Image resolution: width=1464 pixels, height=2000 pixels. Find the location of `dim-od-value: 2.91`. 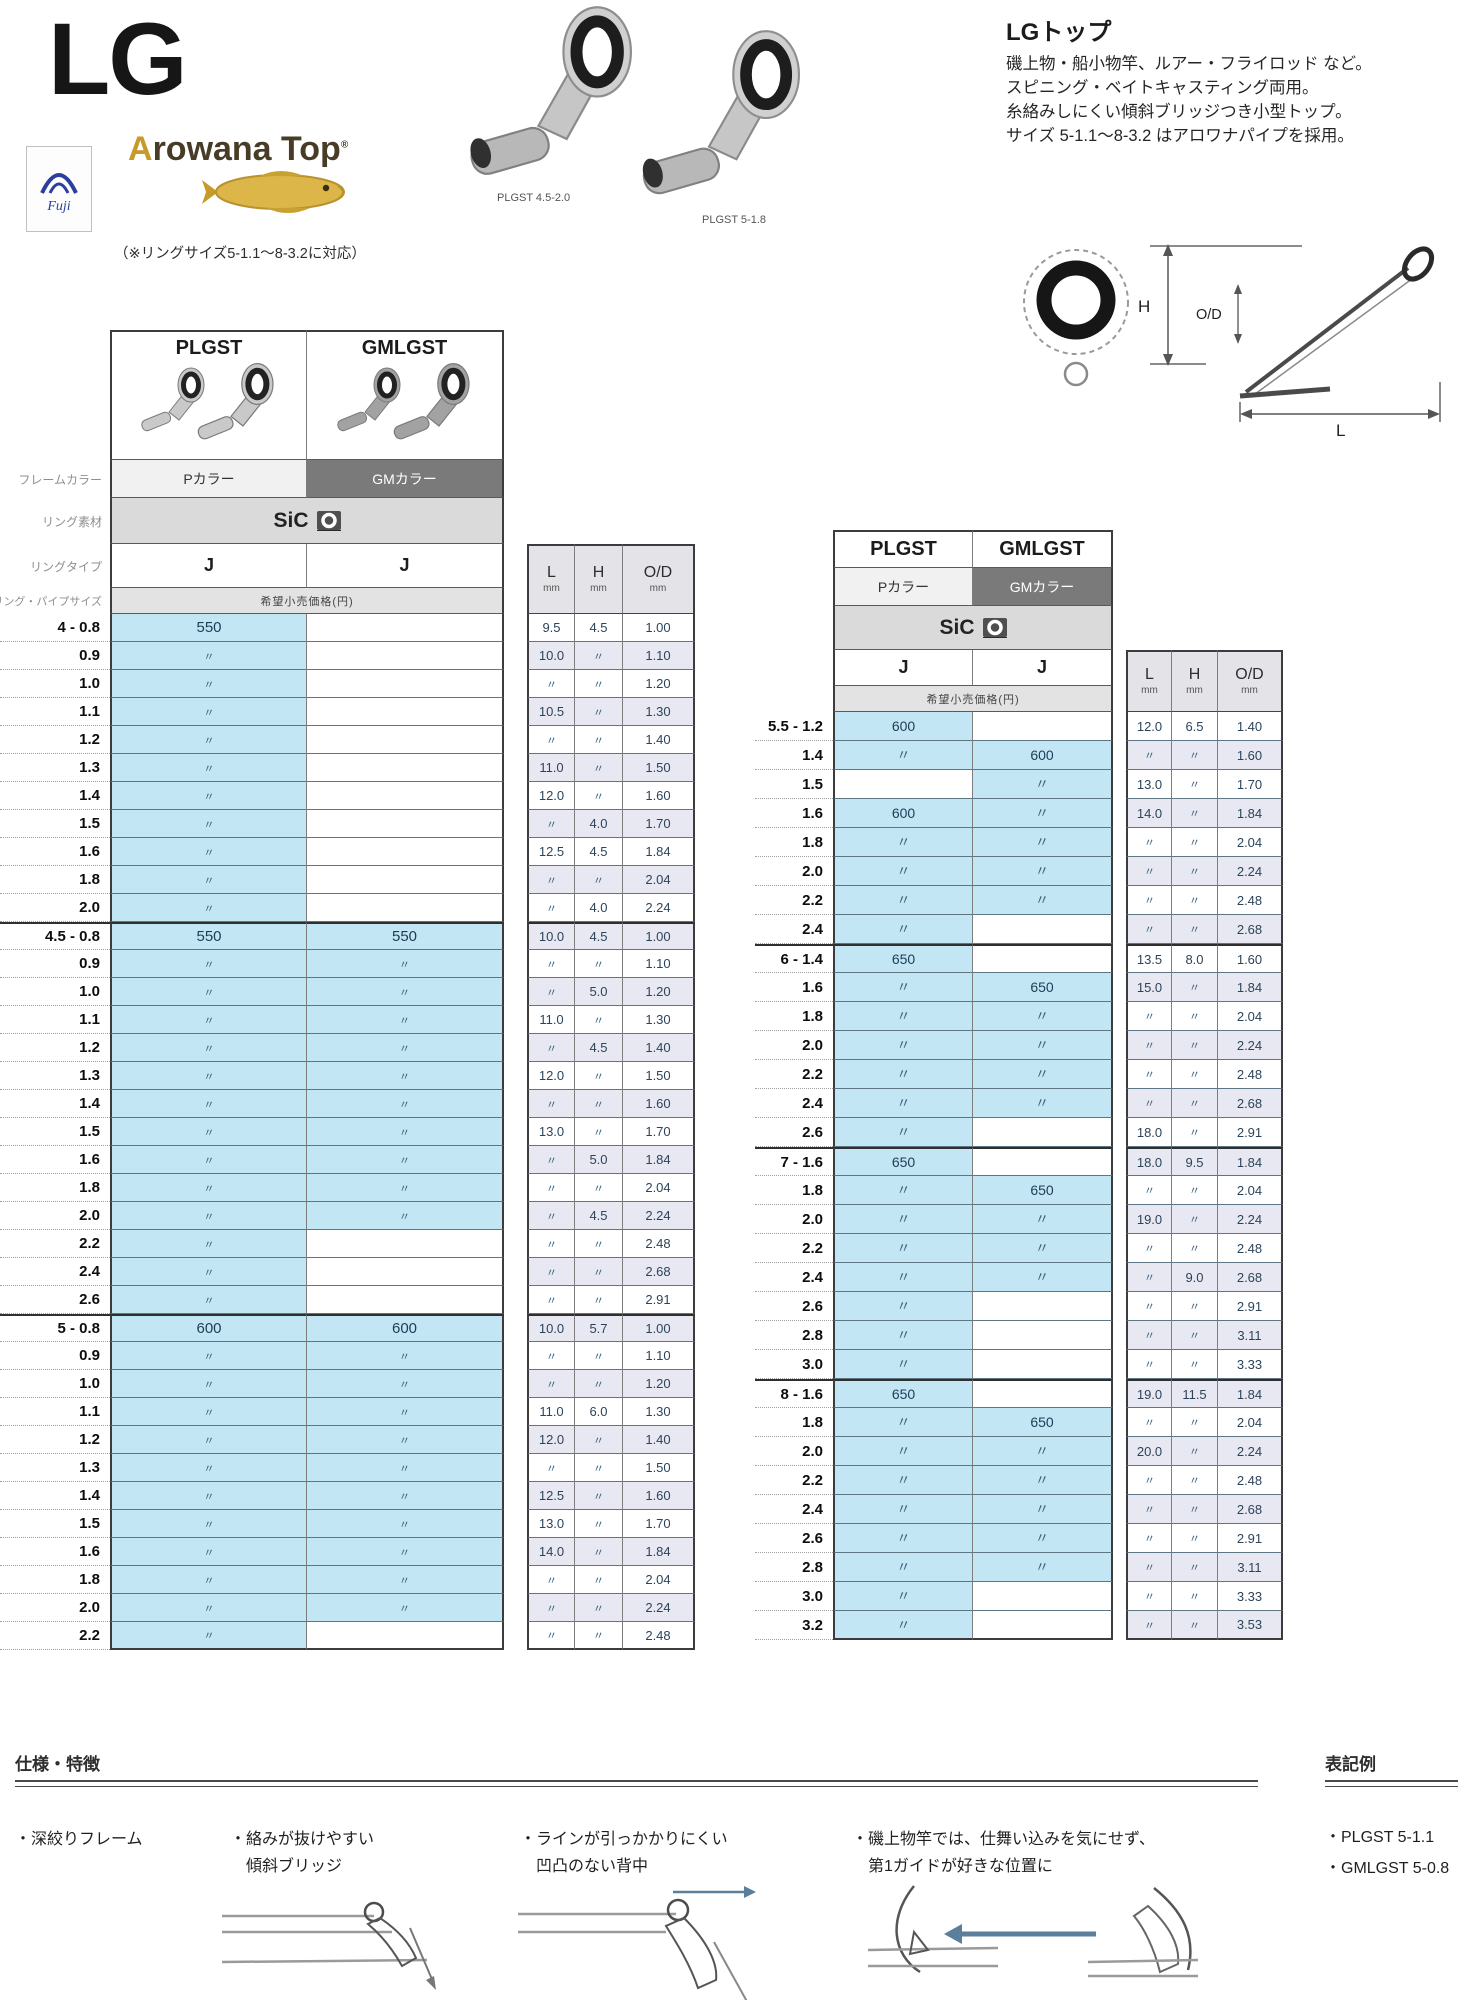

dim-od-value: 2.91 is located at coordinates (659, 1300).